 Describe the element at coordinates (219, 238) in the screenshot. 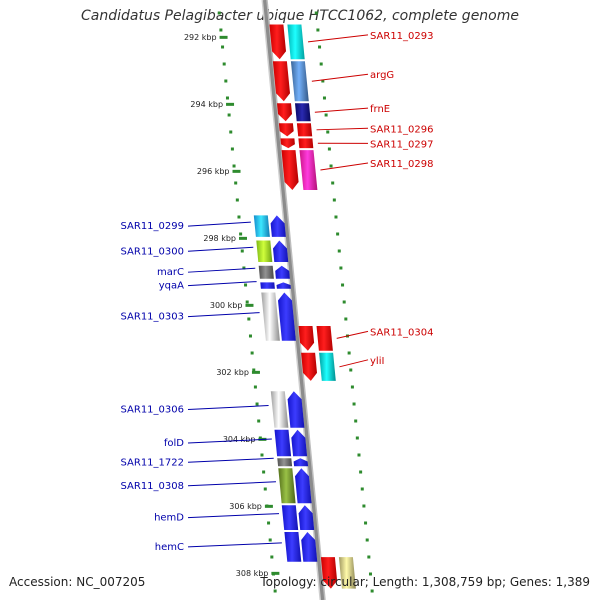

I see `tick-label: 298 kbp` at that location.